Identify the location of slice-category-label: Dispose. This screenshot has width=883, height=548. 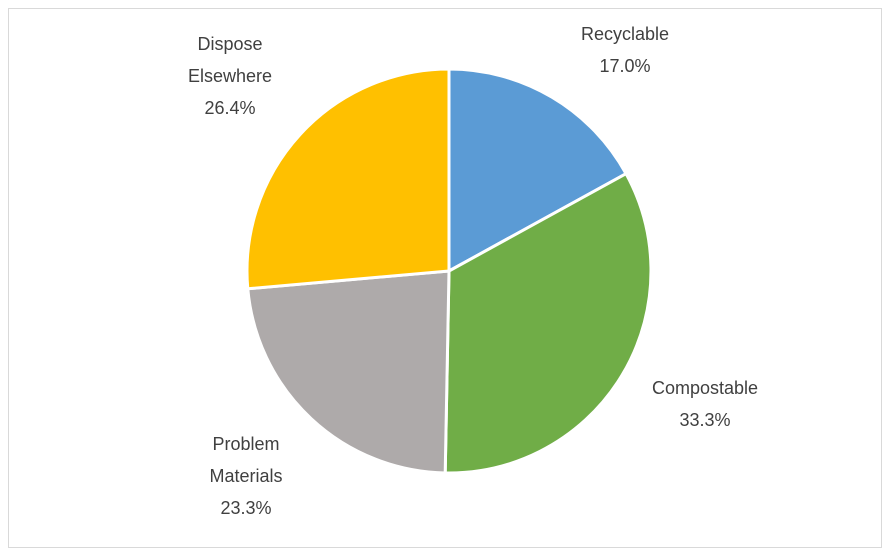
(229, 44).